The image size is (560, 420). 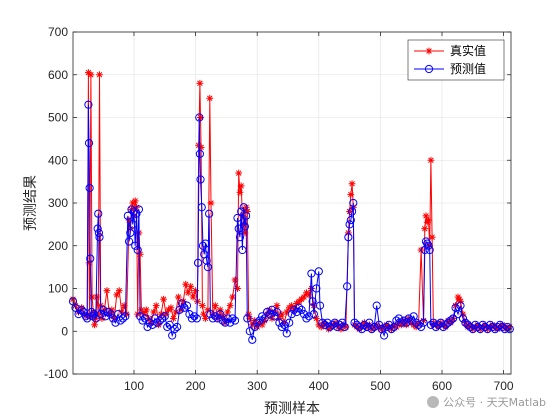 I want to click on legend-marker-pred-circle, so click(x=429, y=69).